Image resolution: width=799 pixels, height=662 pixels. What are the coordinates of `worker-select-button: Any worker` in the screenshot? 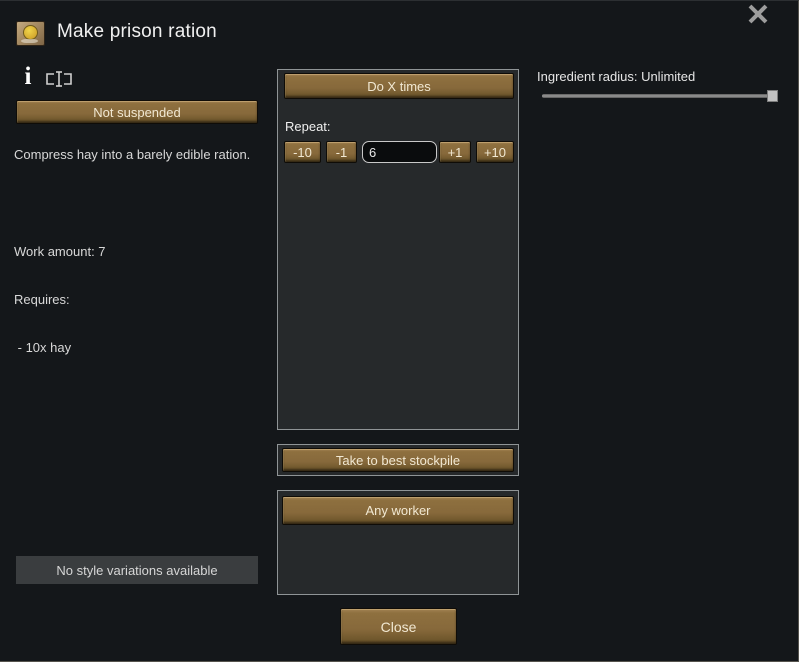 It's located at (398, 510).